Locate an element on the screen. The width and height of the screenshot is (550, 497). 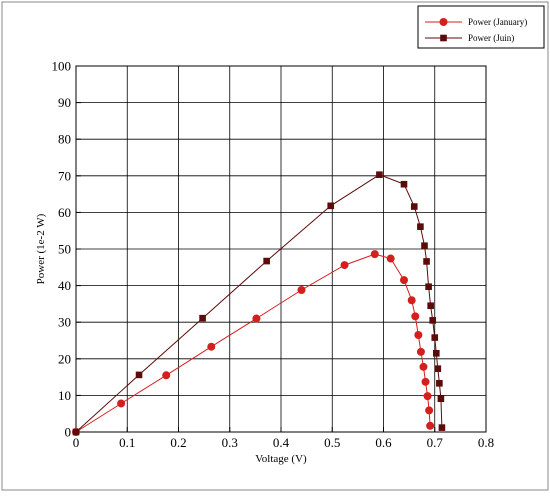
y-tick-label: 90 is located at coordinates (64, 102).